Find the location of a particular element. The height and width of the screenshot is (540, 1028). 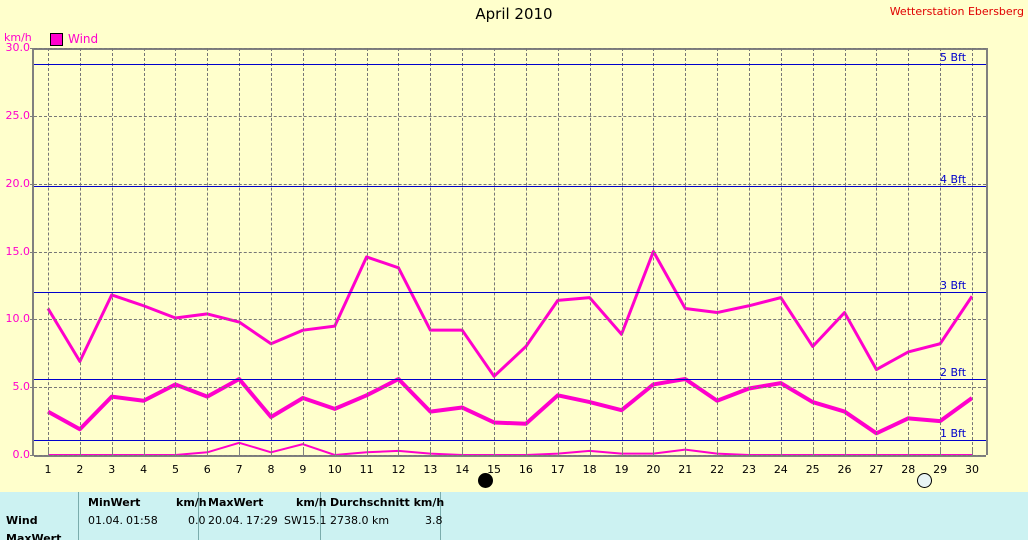

x-axis-tick-label: 1 is located at coordinates (48, 469).